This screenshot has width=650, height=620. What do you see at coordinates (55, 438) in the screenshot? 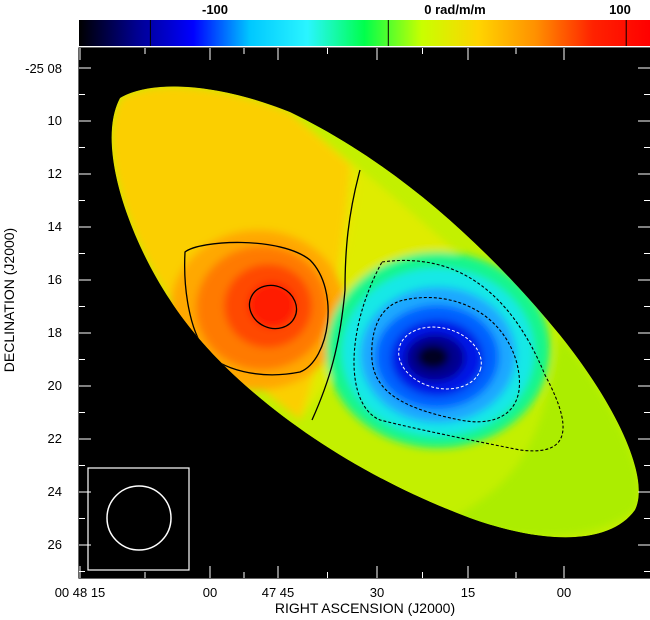
I see `y-tick-label: 22` at bounding box center [55, 438].